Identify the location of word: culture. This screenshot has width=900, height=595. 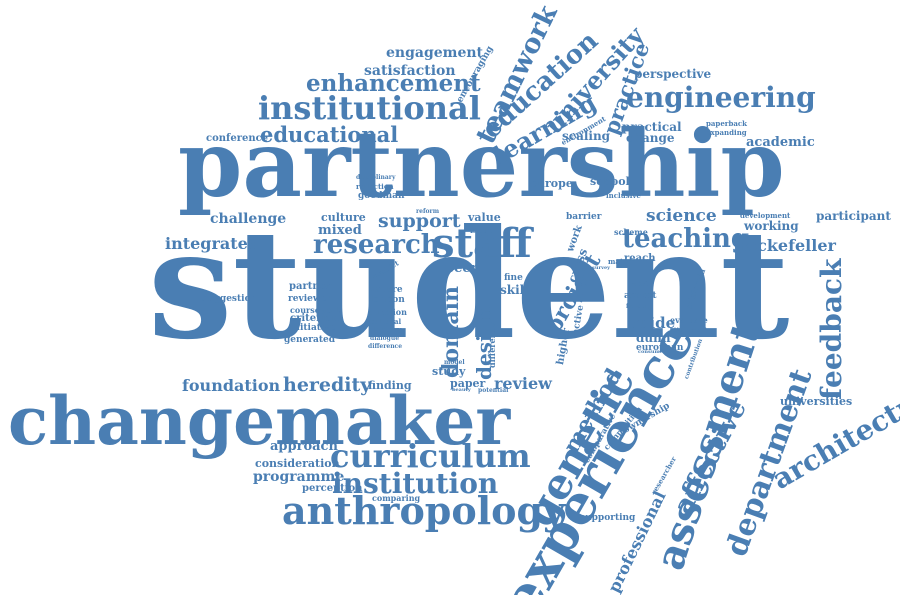
(343, 217).